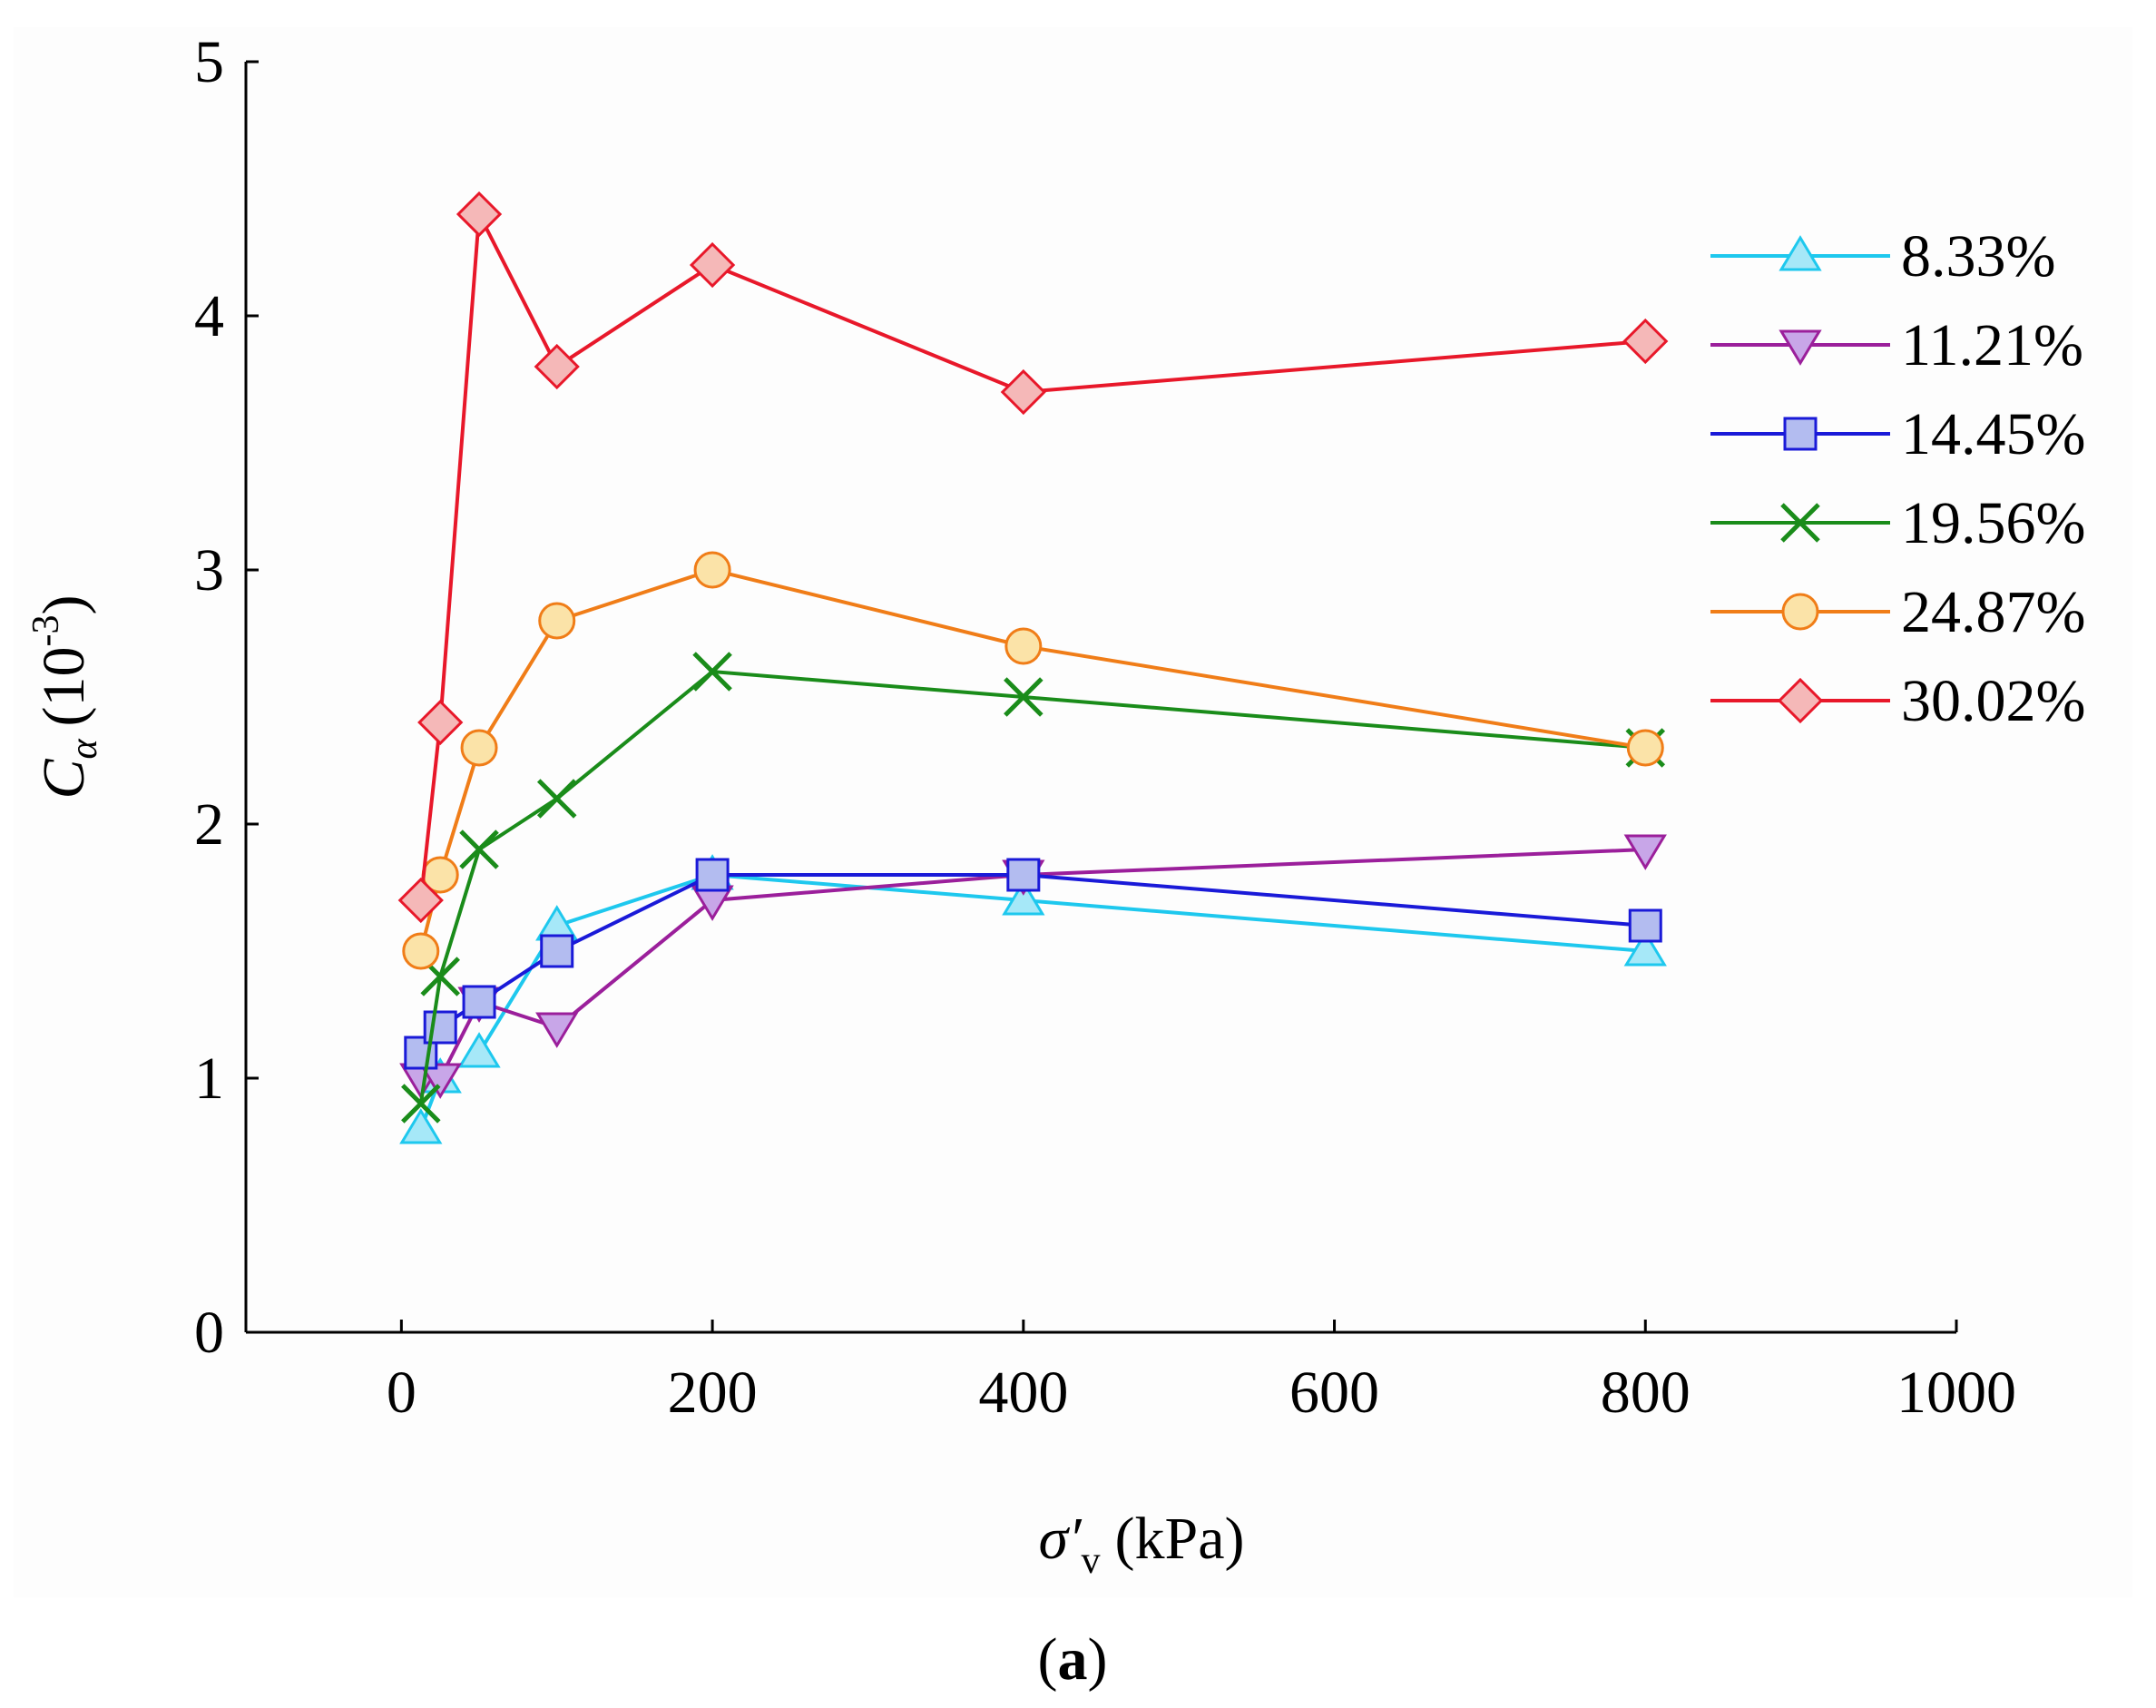  What do you see at coordinates (1897, 523) in the screenshot?
I see `legend-item: 19.56%` at bounding box center [1897, 523].